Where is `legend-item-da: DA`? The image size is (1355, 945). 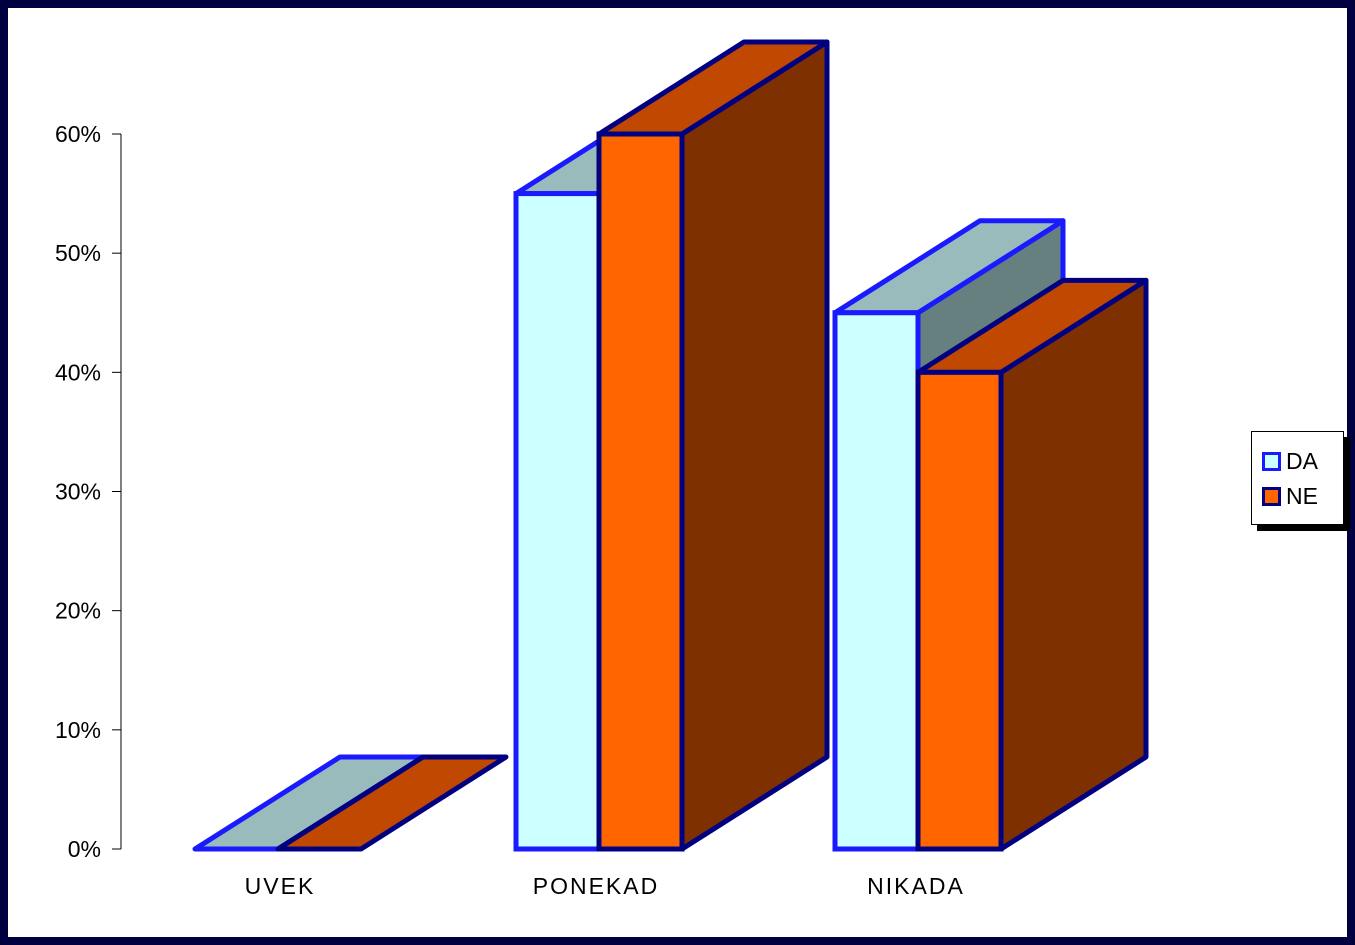 legend-item-da: DA is located at coordinates (1290, 461).